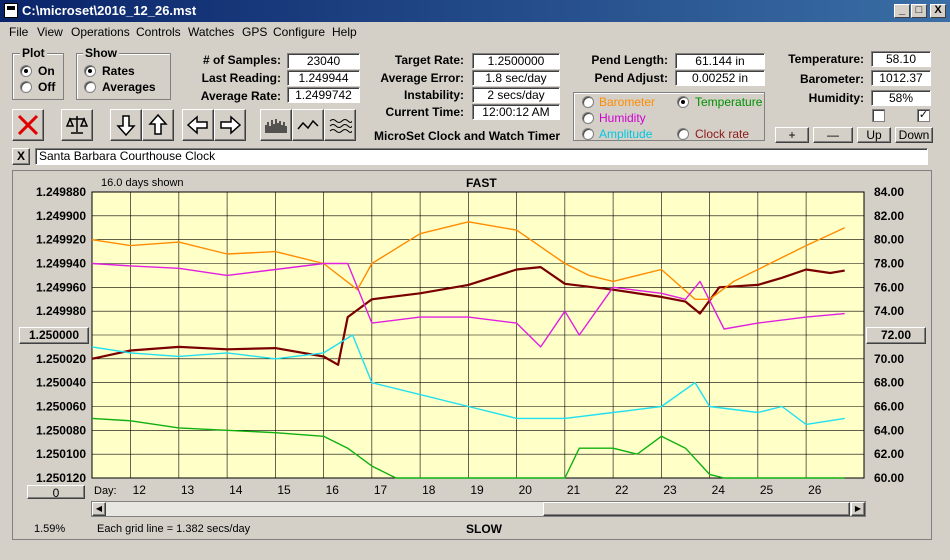 Image resolution: width=950 pixels, height=560 pixels. What do you see at coordinates (902, 11) in the screenshot?
I see `minimize-button: _` at bounding box center [902, 11].